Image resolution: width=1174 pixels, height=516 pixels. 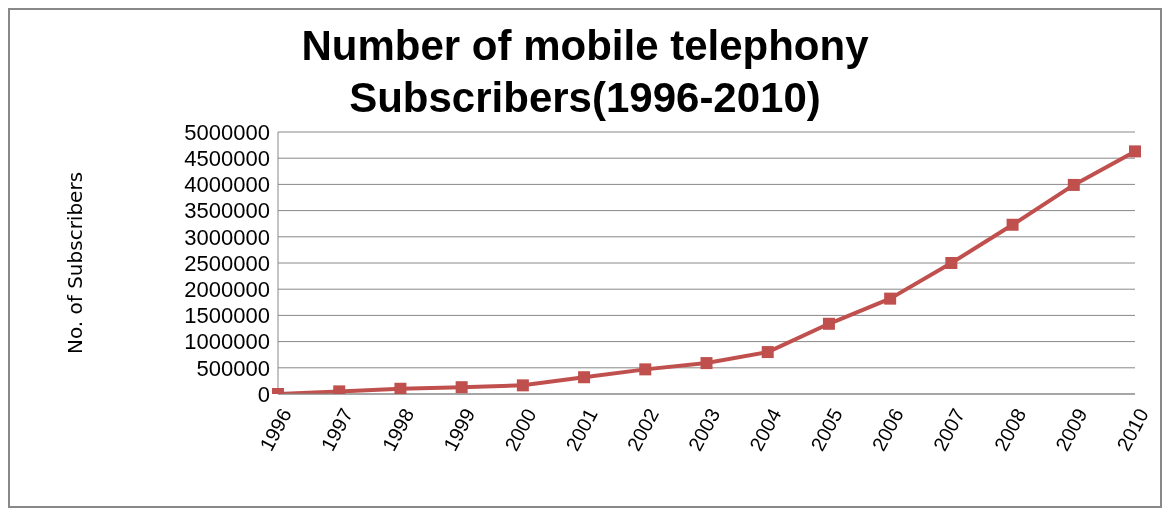 What do you see at coordinates (227, 211) in the screenshot?
I see `y-tick-label: 3500000` at bounding box center [227, 211].